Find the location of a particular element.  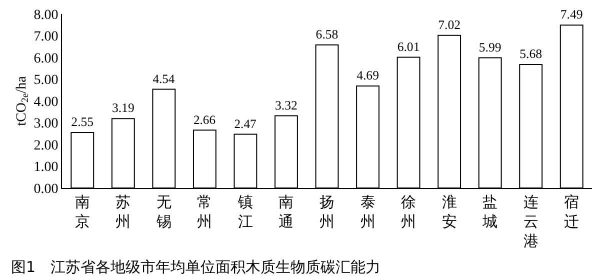

data-label: 5.68 is located at coordinates (531, 54).